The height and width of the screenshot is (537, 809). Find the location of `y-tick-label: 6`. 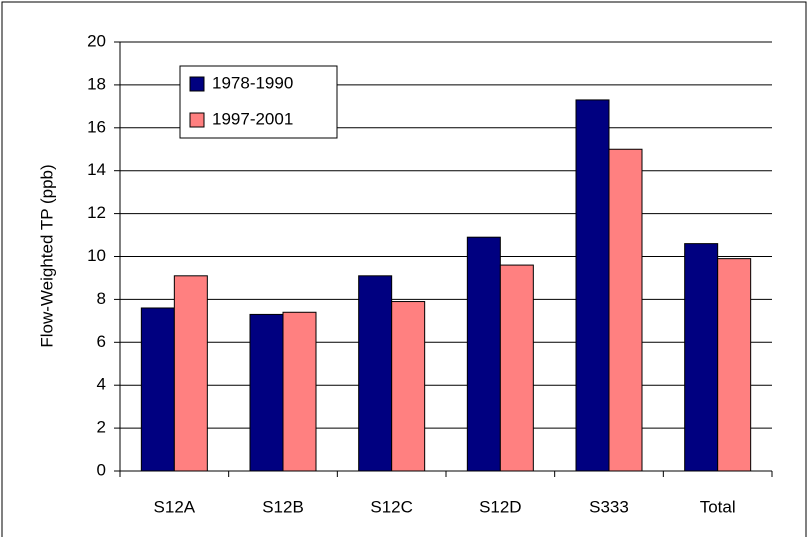

y-tick-label: 6 is located at coordinates (101, 341).